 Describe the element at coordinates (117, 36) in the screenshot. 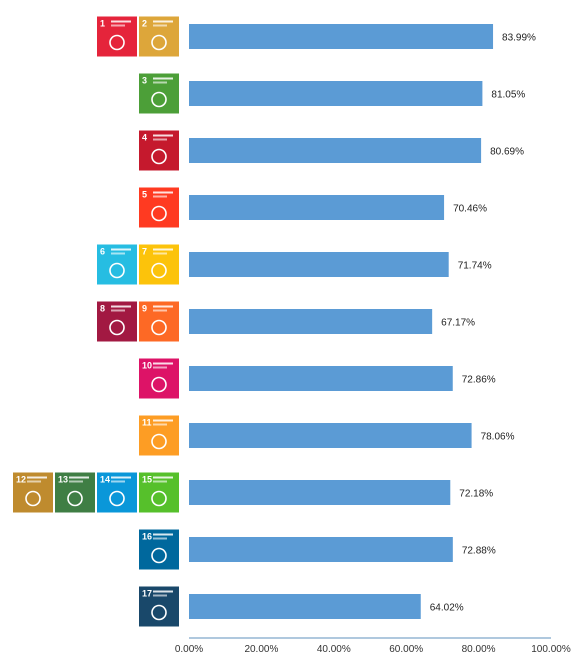

I see `sdg-1-icon: 1` at that location.